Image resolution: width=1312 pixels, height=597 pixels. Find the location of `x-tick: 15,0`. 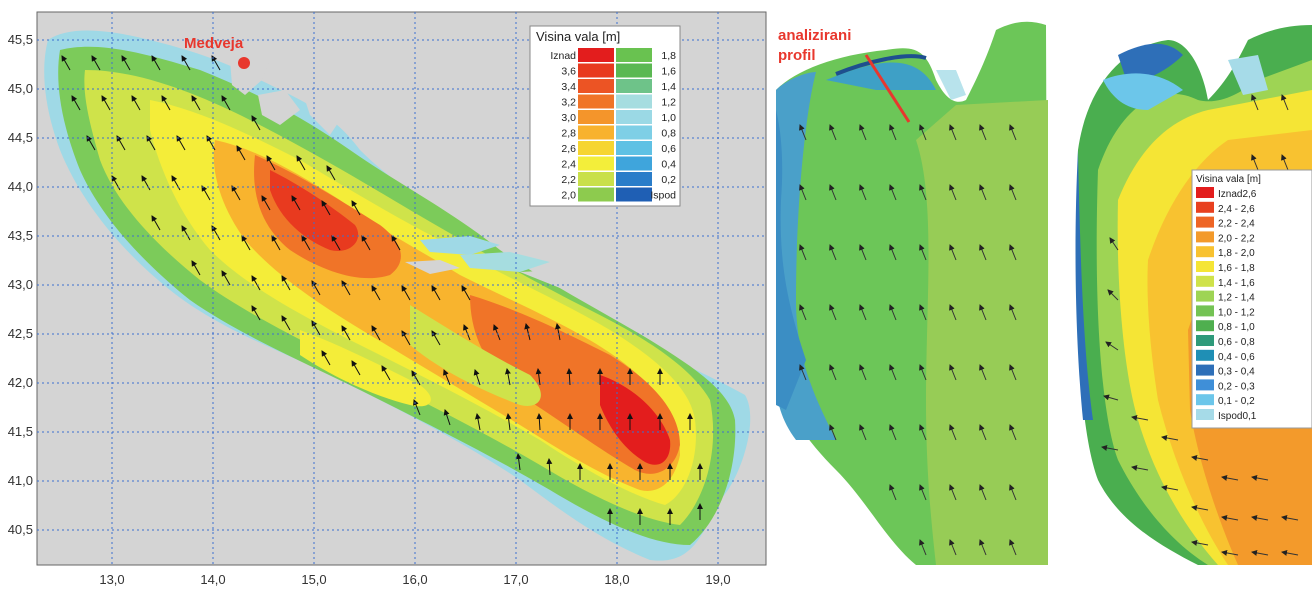

x-tick: 15,0 is located at coordinates (313, 579).